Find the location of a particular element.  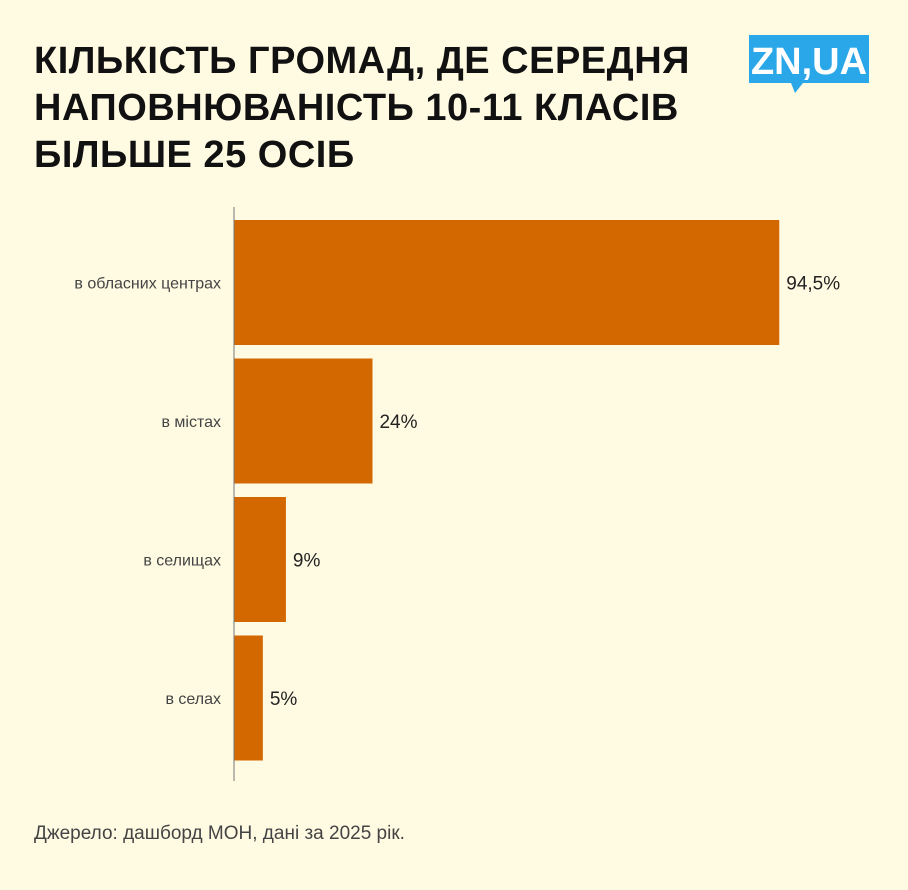

logo-badge is located at coordinates (809, 64).